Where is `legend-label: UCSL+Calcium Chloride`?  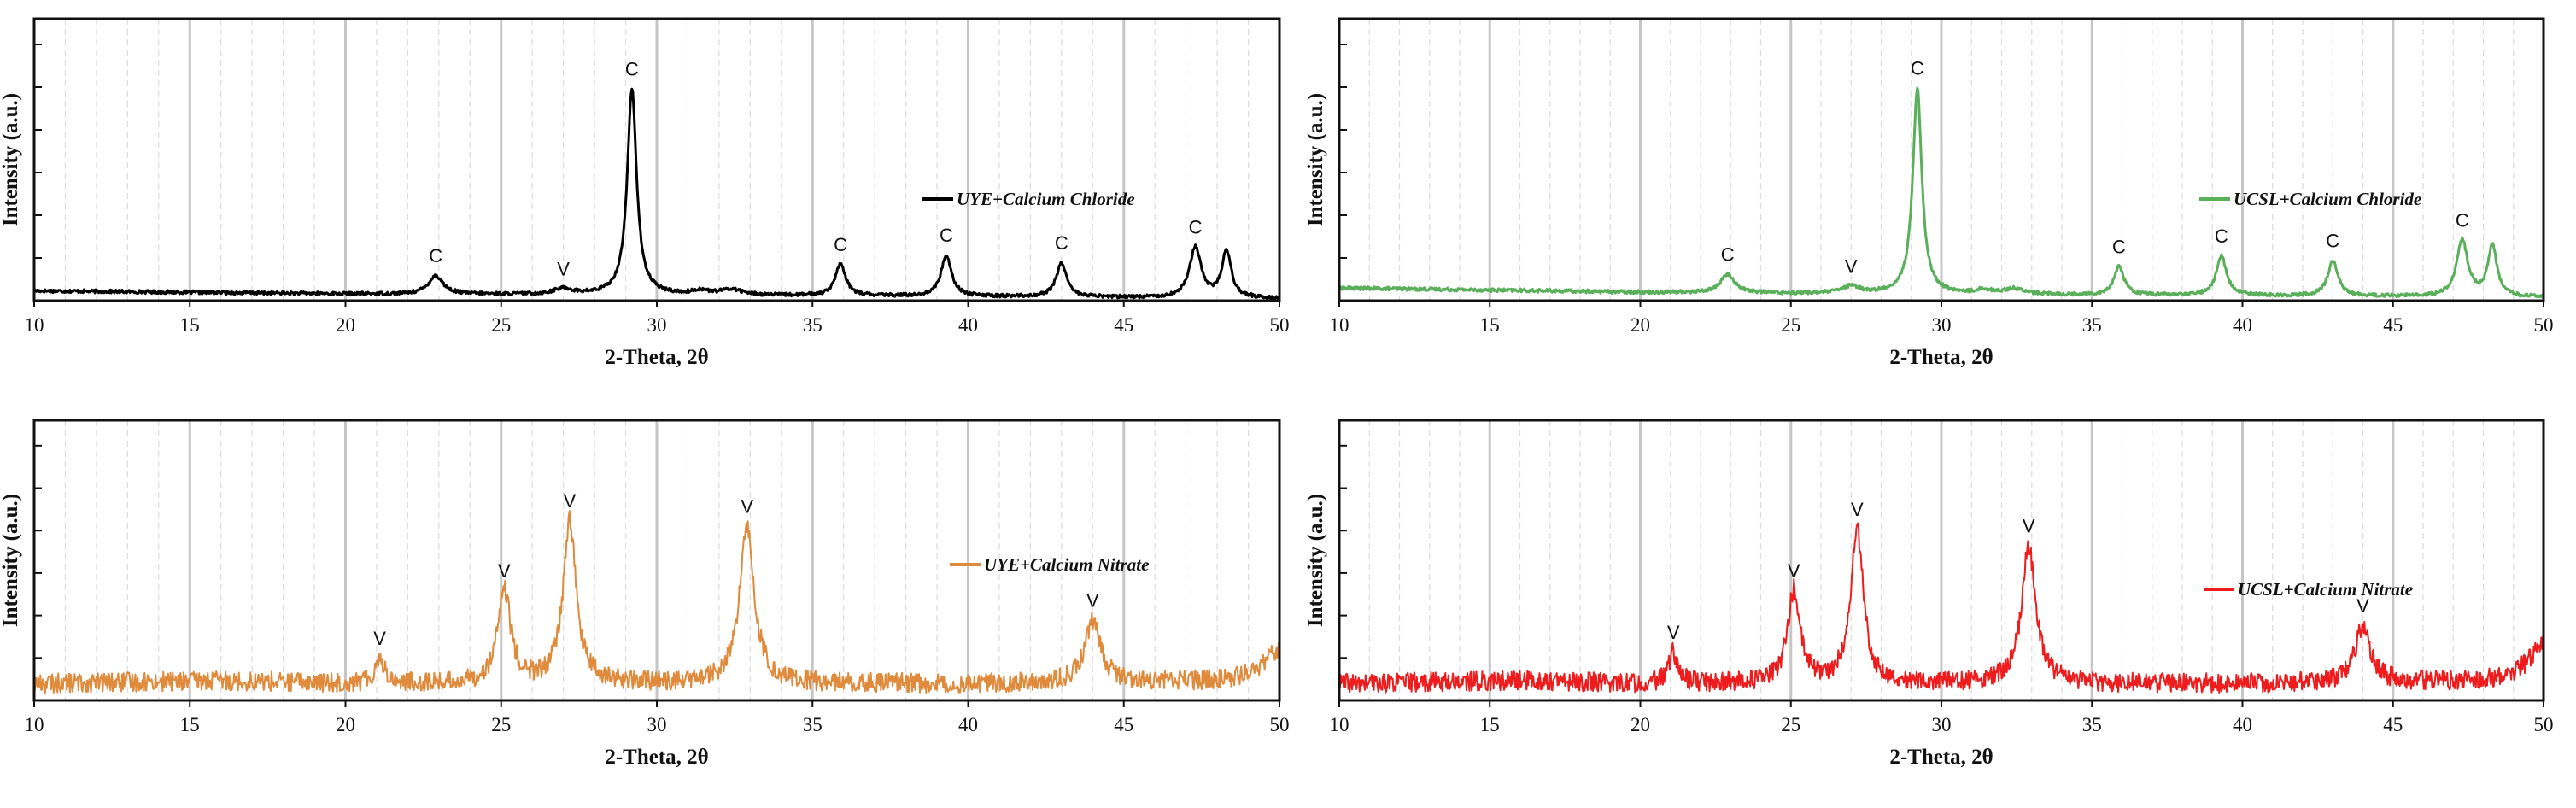
legend-label: UCSL+Calcium Chloride is located at coordinates (2327, 199).